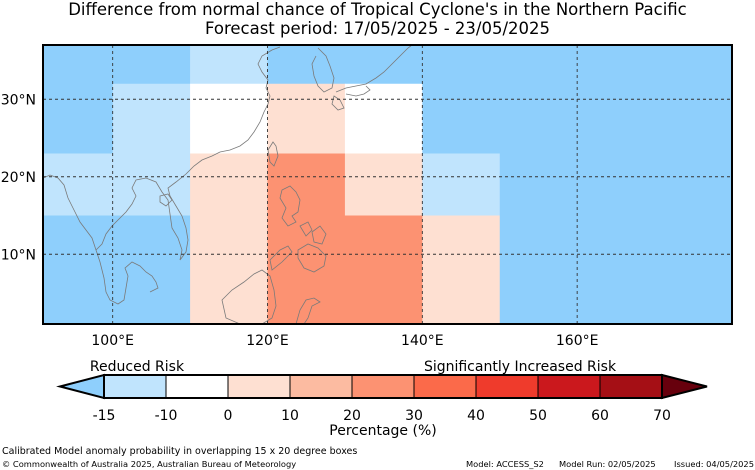  I want to click on lat-label-10: 10°N, so click(18, 255).